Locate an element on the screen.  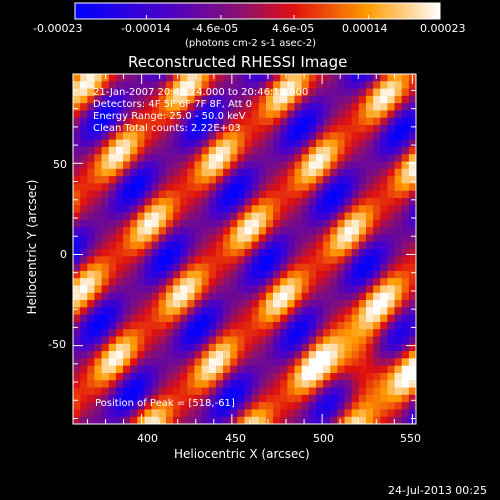
y-tick-label: -50 is located at coordinates (57, 344).